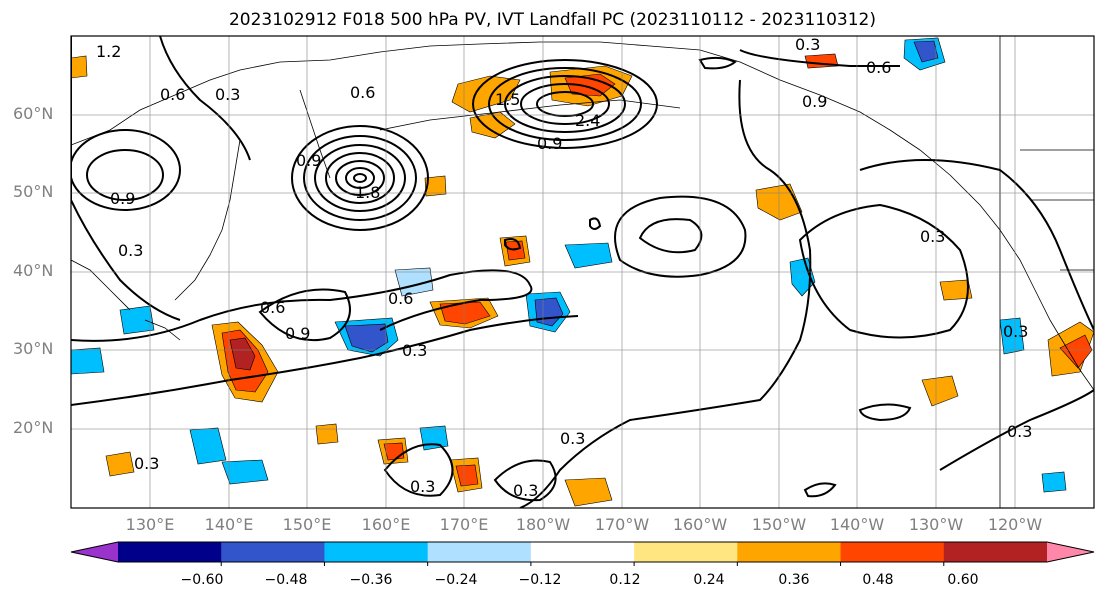 The height and width of the screenshot is (601, 1105). Describe the element at coordinates (709, 580) in the screenshot. I see `colorbar-tick-label: 0.24` at that location.